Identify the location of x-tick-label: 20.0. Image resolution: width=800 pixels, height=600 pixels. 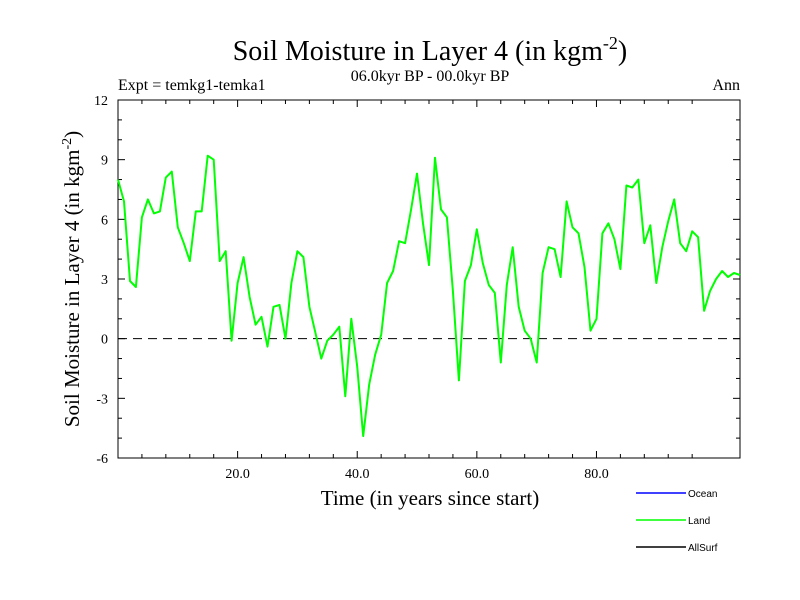
(237, 474).